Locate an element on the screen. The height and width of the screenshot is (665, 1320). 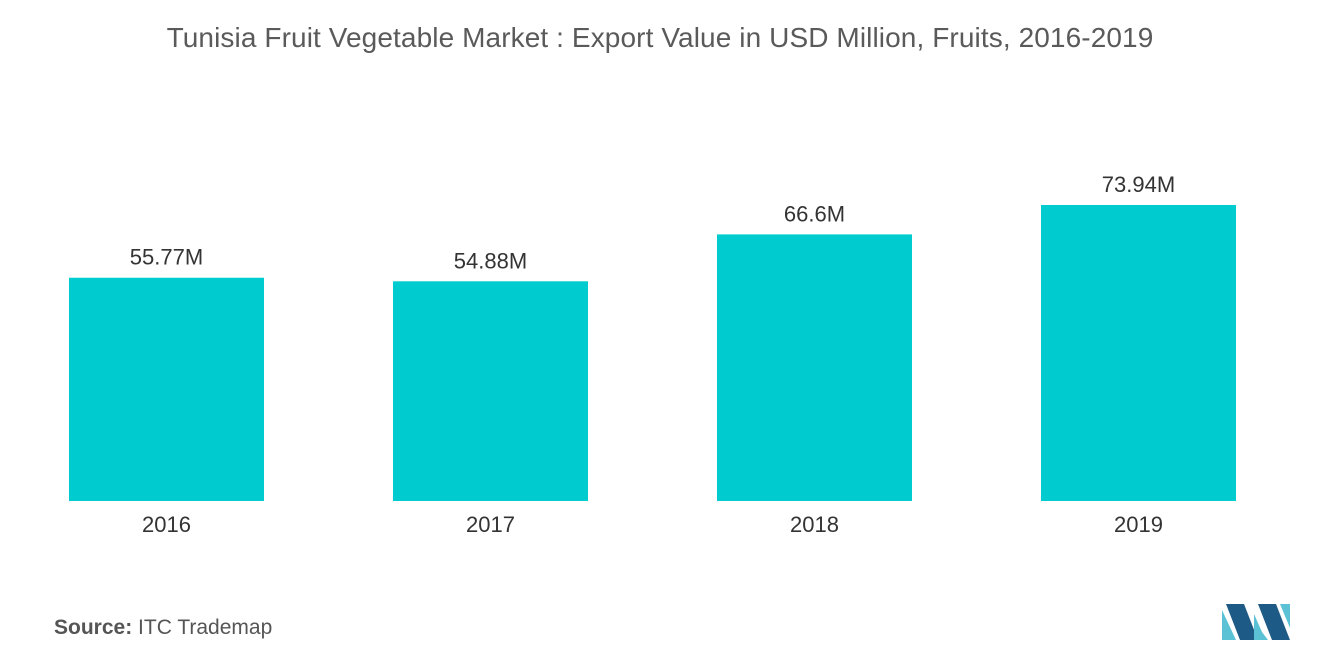
source-label: Source: is located at coordinates (93, 627).